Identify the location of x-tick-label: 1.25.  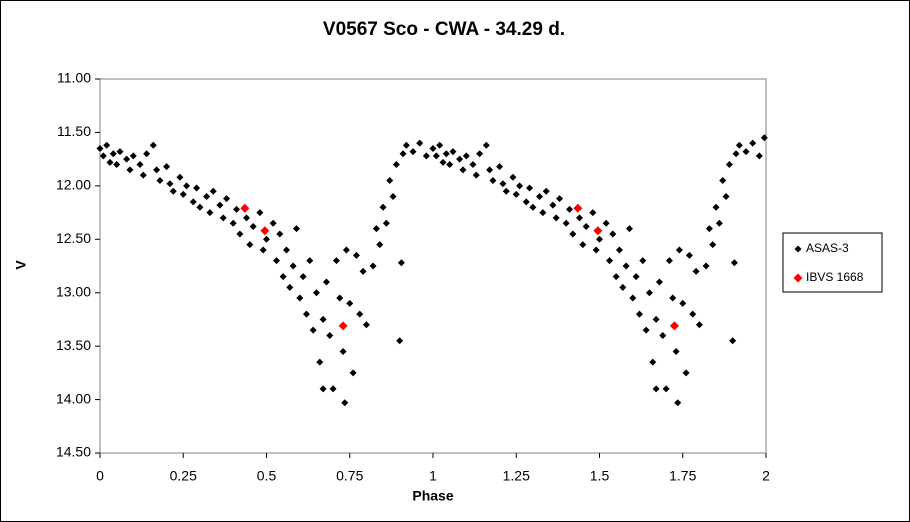
(516, 476).